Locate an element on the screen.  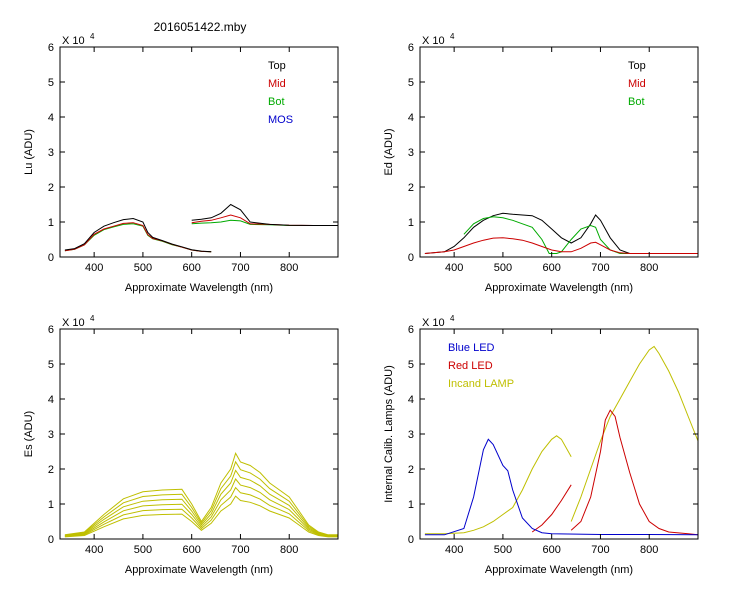
legend-entry-mos: MOS is located at coordinates (280, 120).